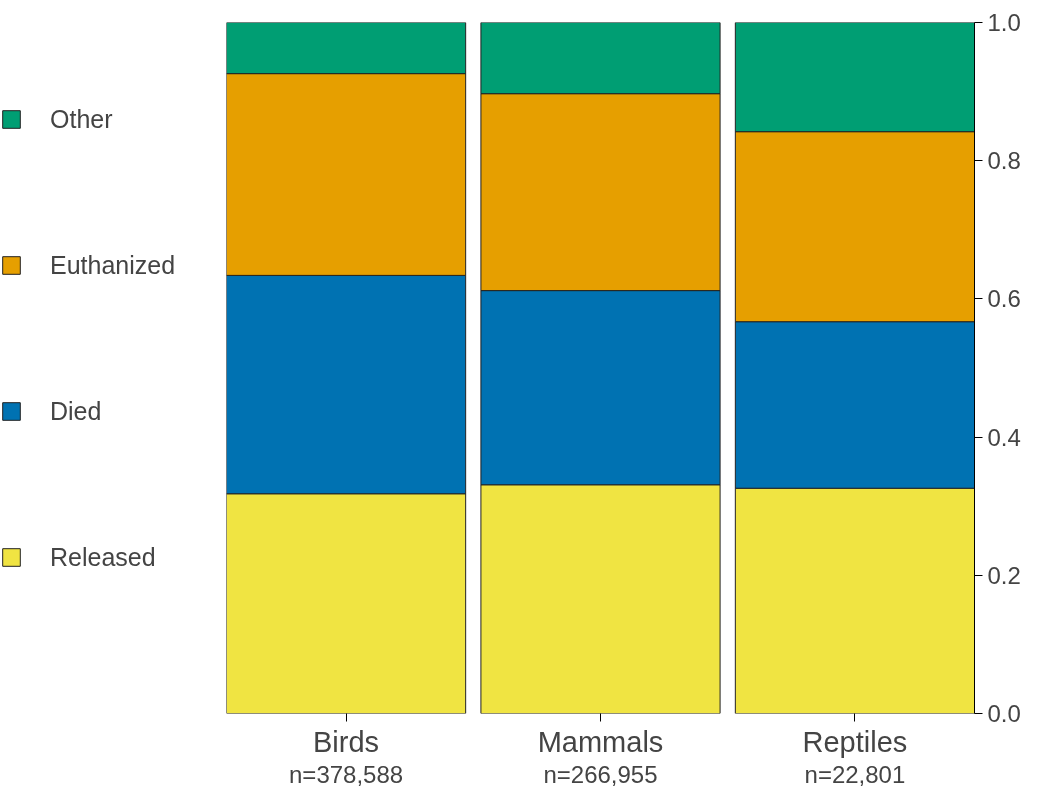 The height and width of the screenshot is (804, 1053). I want to click on y-tick-label: 0.4, so click(1004, 437).